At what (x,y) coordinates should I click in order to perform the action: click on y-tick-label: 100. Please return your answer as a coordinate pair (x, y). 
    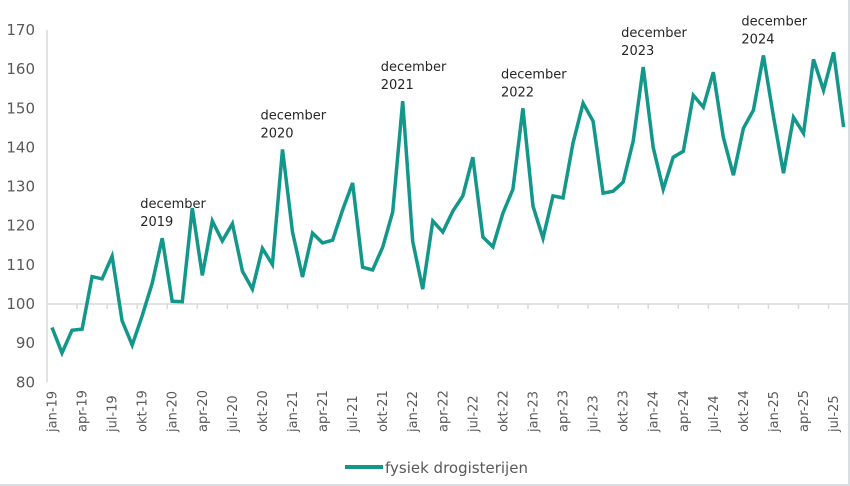
    Looking at the image, I should click on (20, 304).